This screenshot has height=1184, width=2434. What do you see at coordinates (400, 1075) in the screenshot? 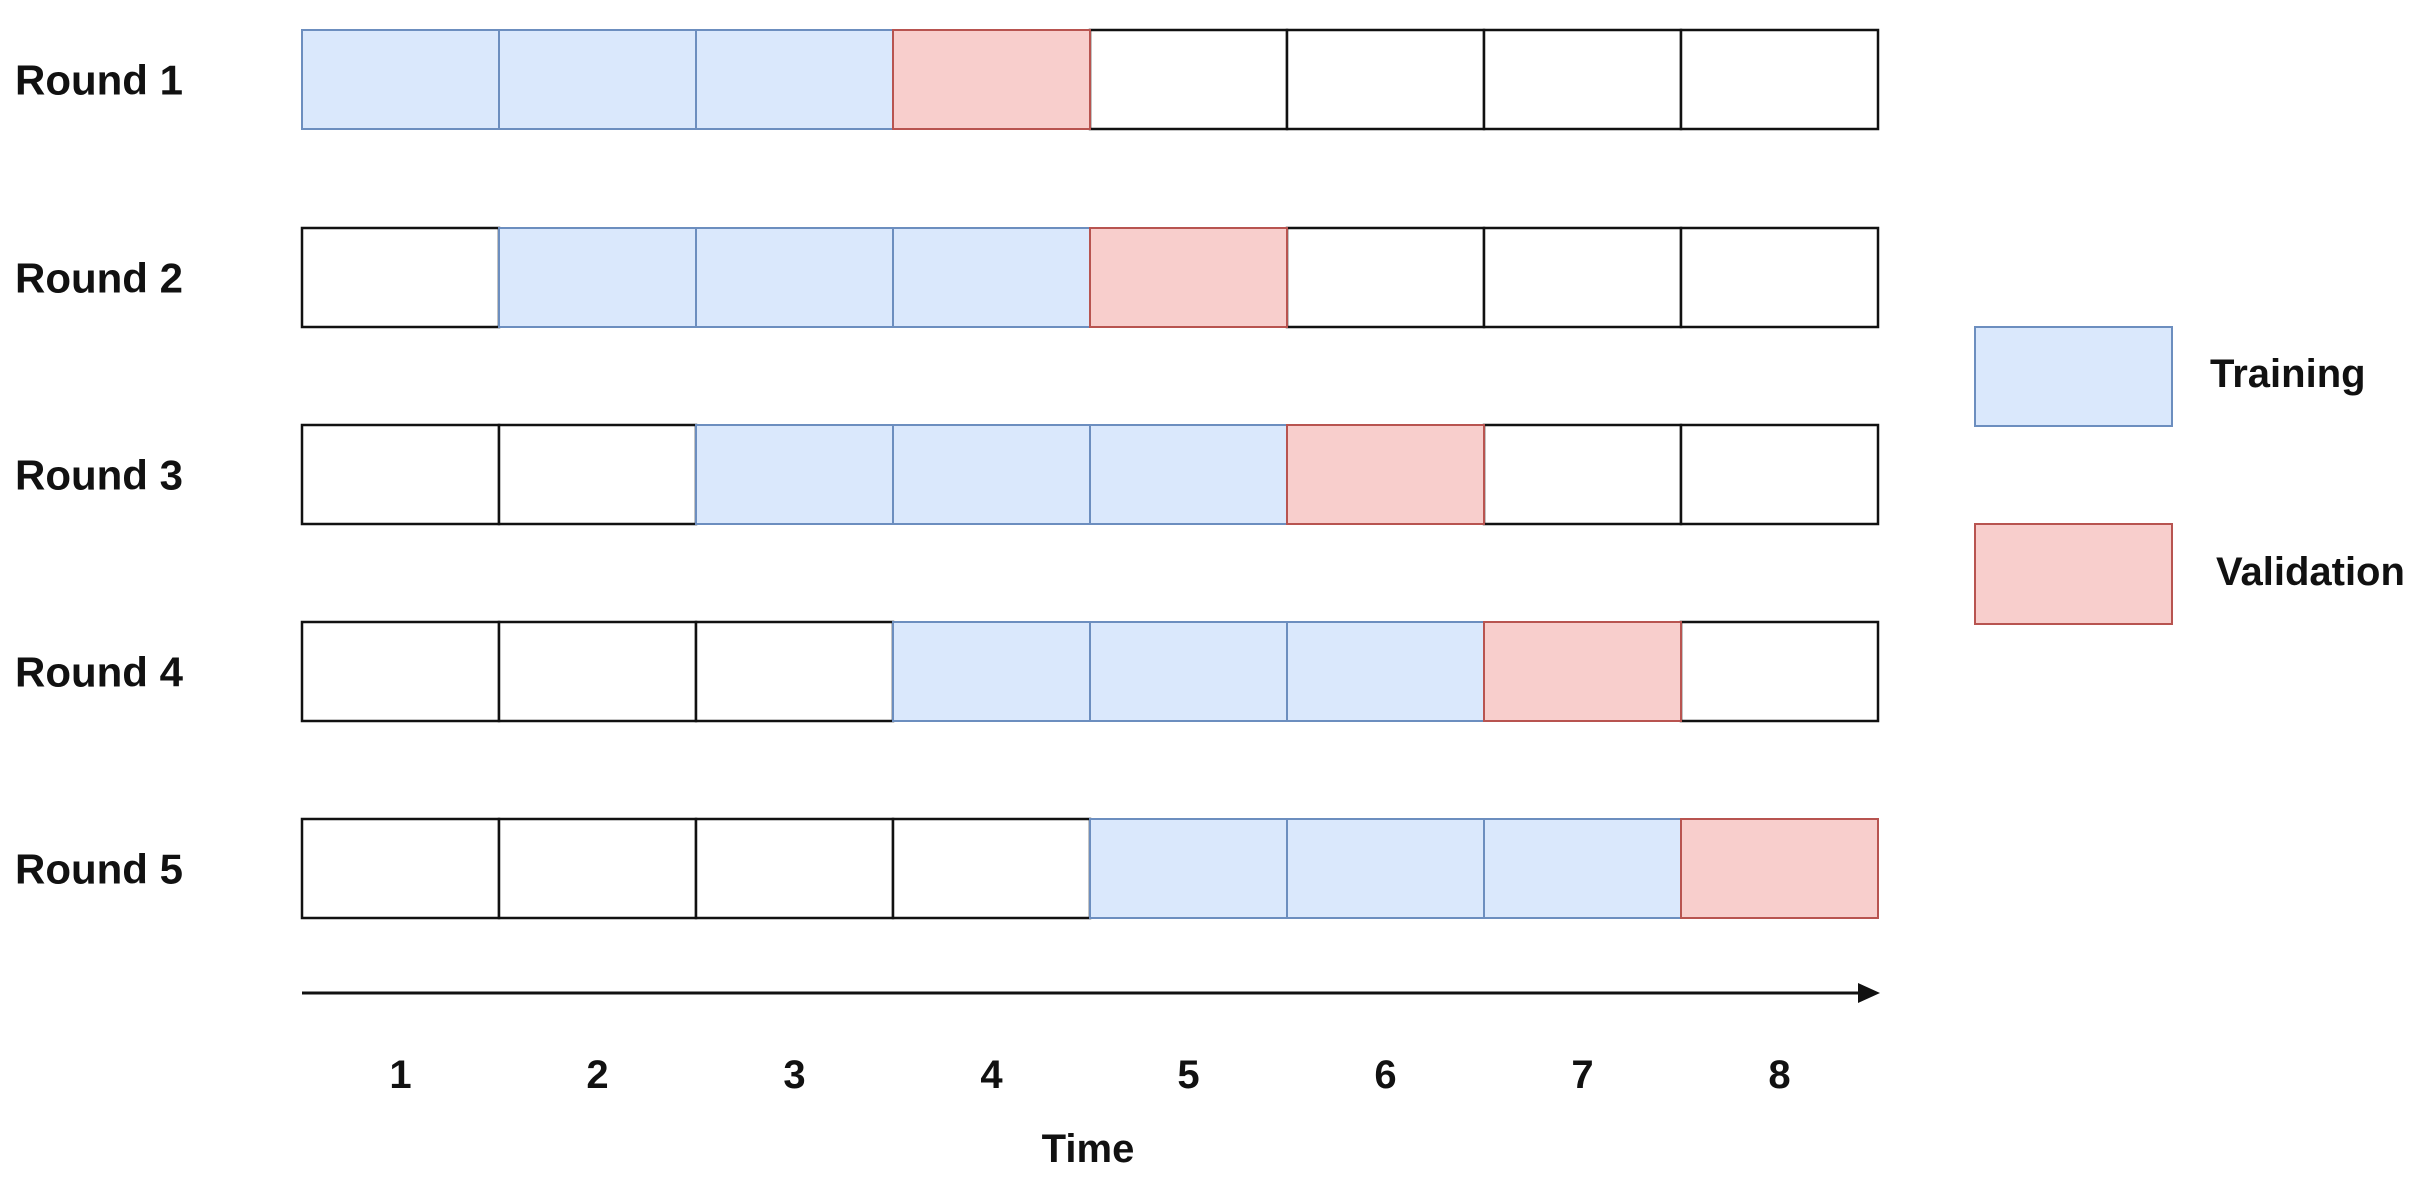
I see `time-tick-label: 1` at bounding box center [400, 1075].